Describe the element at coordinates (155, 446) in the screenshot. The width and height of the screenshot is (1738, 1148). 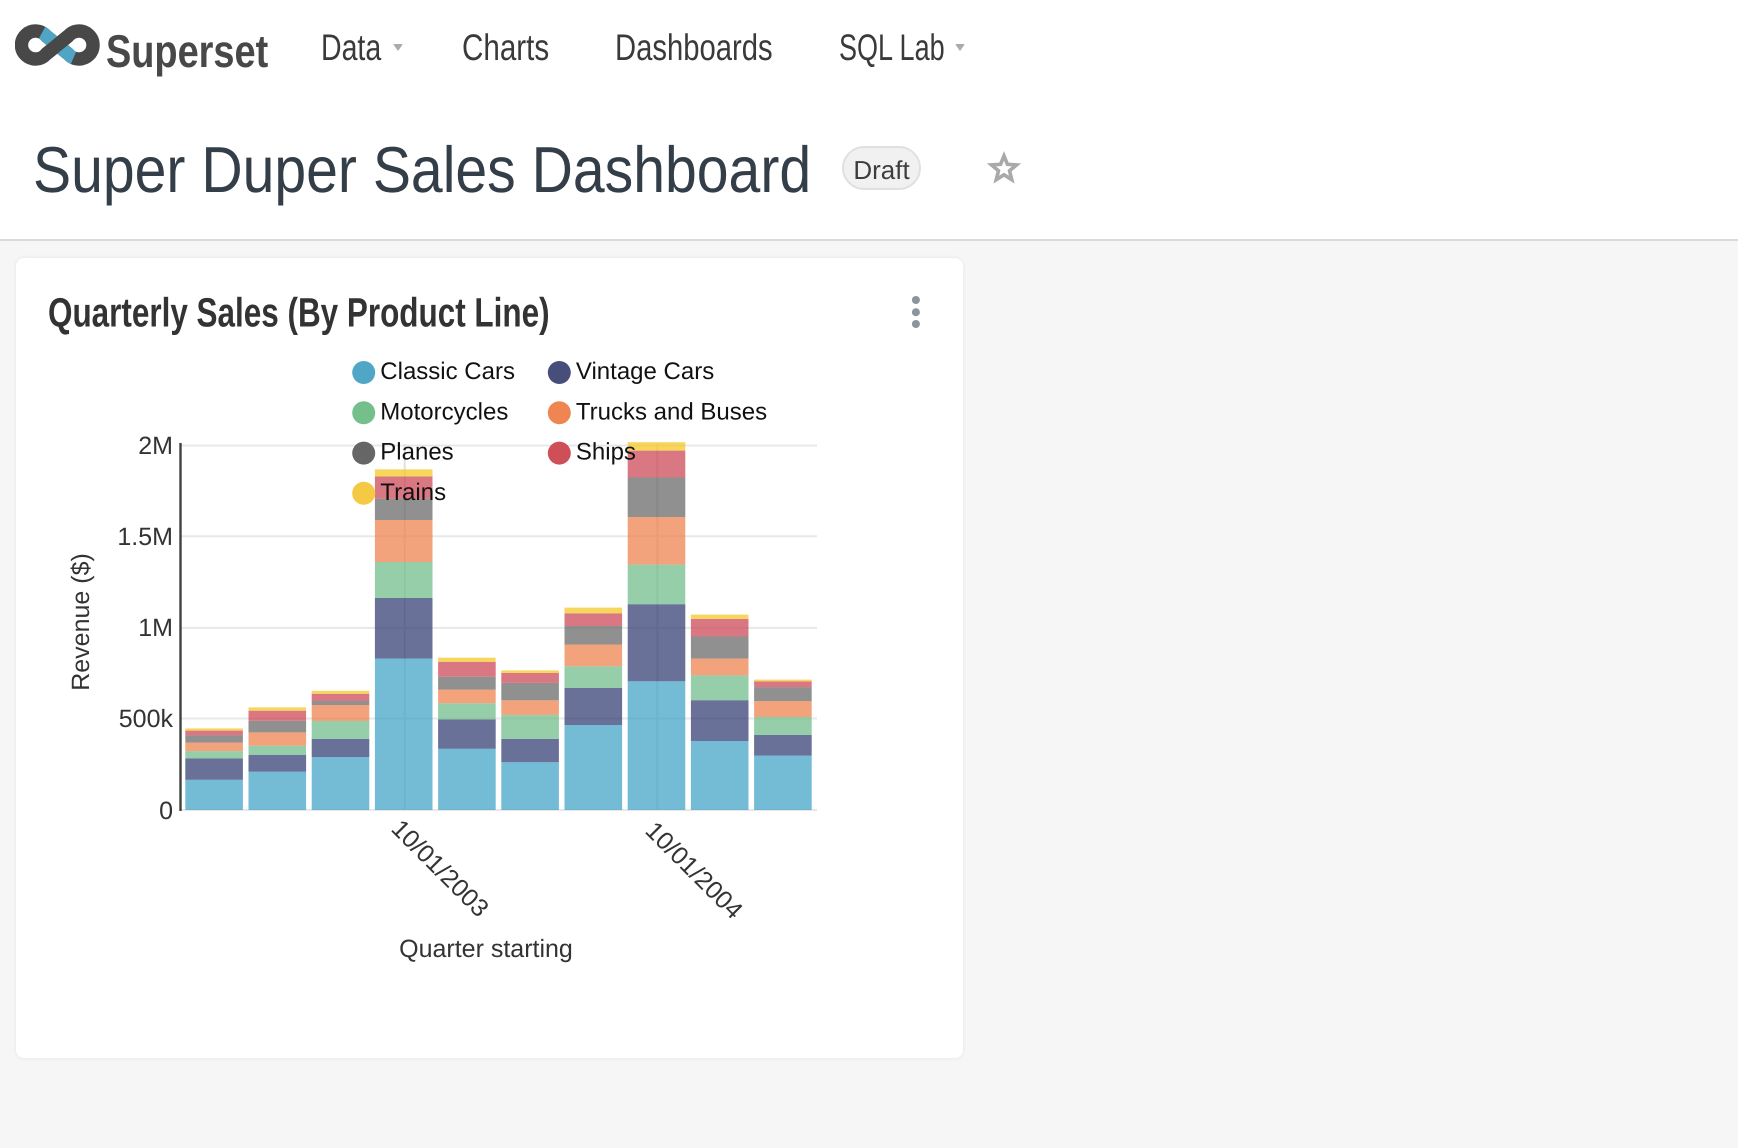
I see `svg-text: 2M` at that location.